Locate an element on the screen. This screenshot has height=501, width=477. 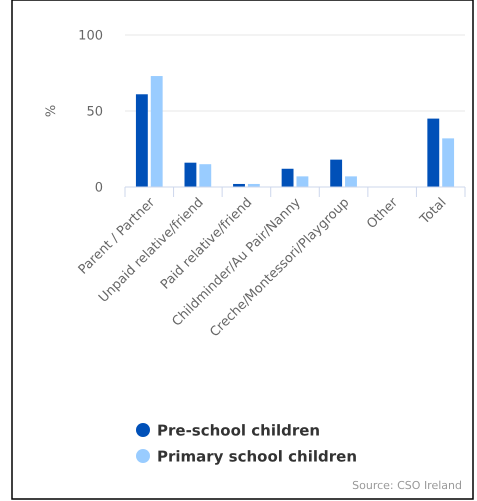
y-tick-label: 0 is located at coordinates (98, 188).